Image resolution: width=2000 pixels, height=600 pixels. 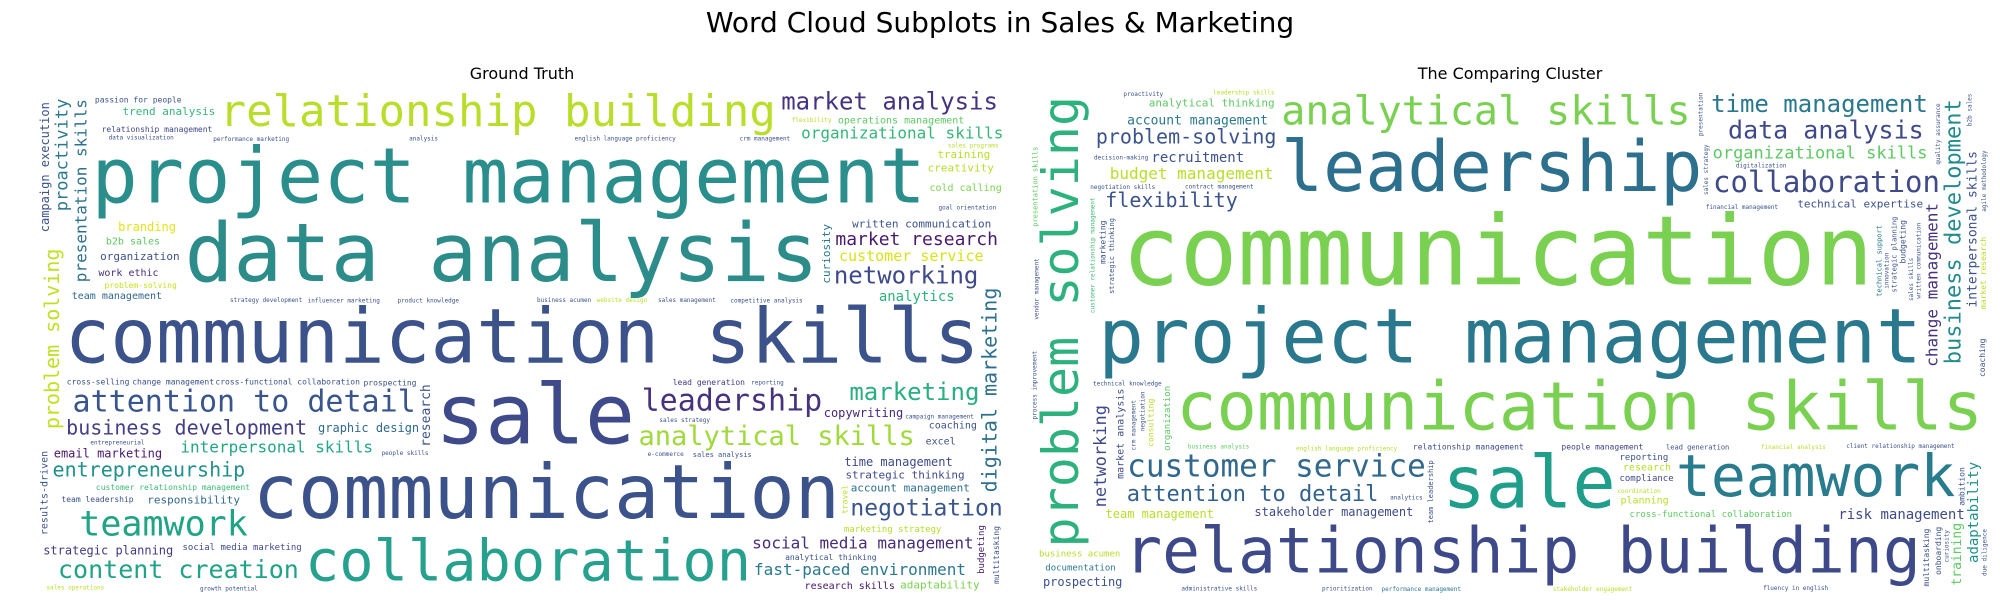 I want to click on word-graphic-design: graphic design, so click(x=368, y=428).